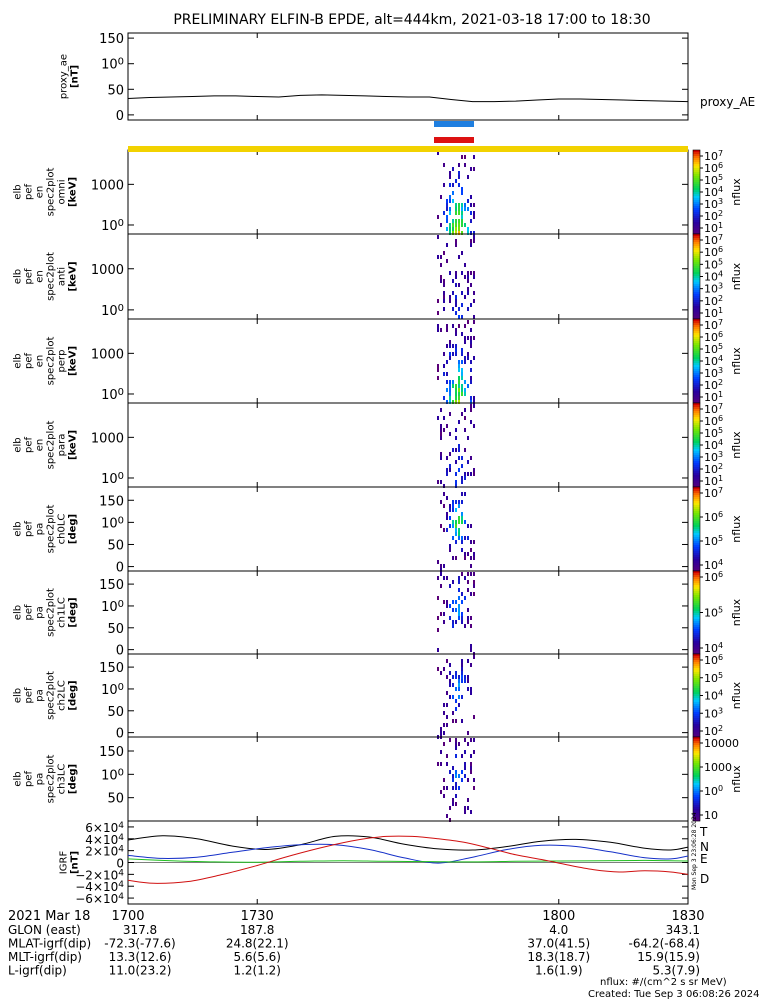 The height and width of the screenshot is (1000, 775). I want to click on y-axis-label-line: proxy_ae, so click(64, 76).